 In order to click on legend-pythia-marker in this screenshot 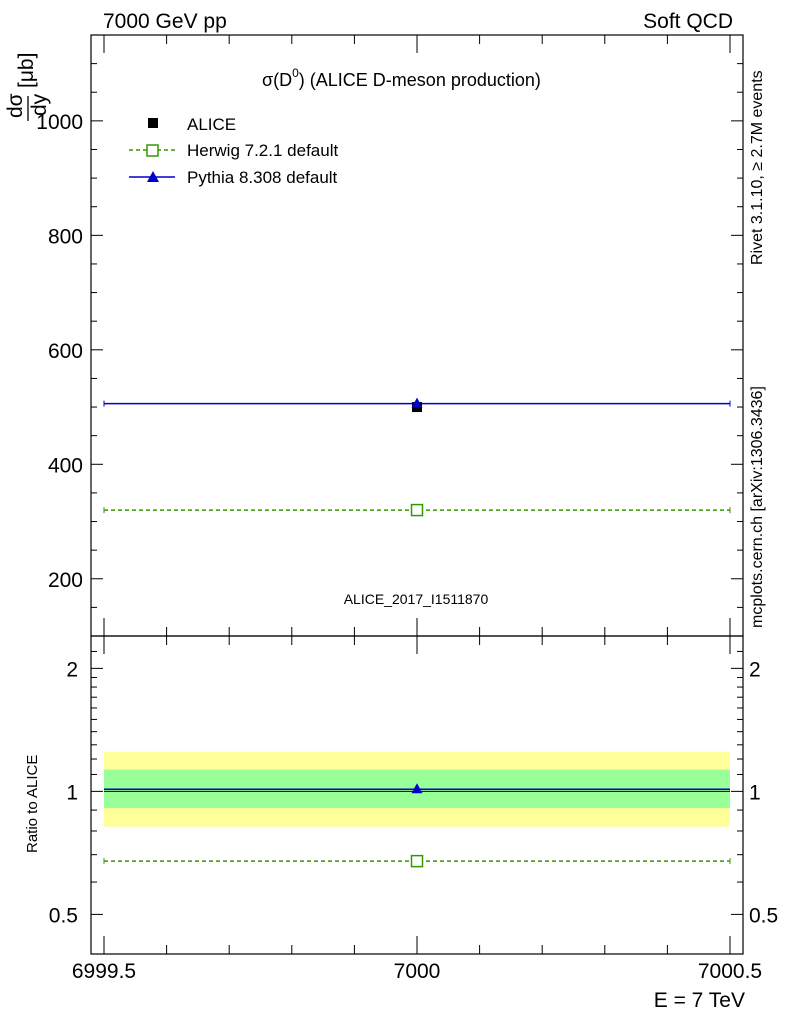, I will do `click(153, 176)`.